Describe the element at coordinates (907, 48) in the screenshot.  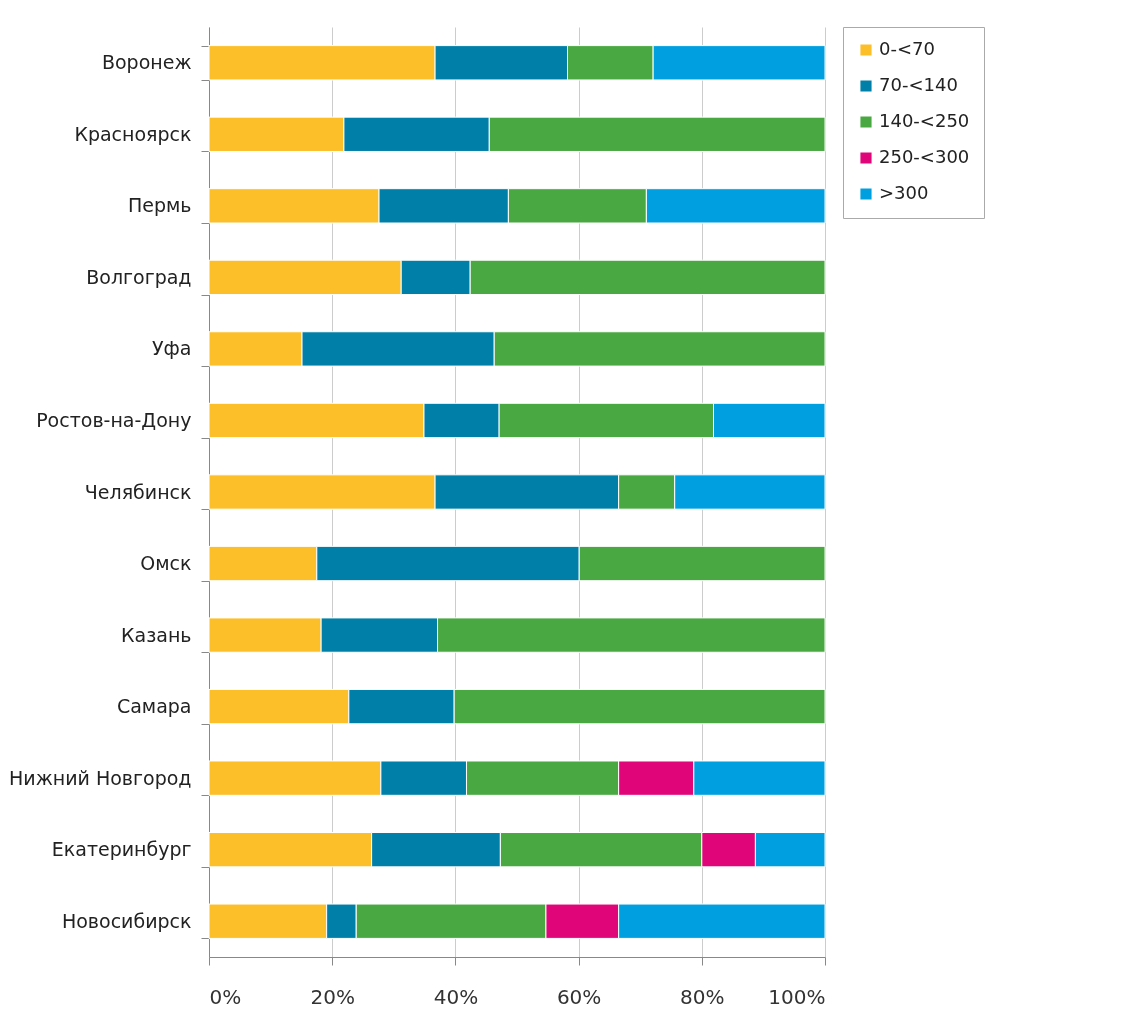
I see `legend-label: 0-<70` at that location.